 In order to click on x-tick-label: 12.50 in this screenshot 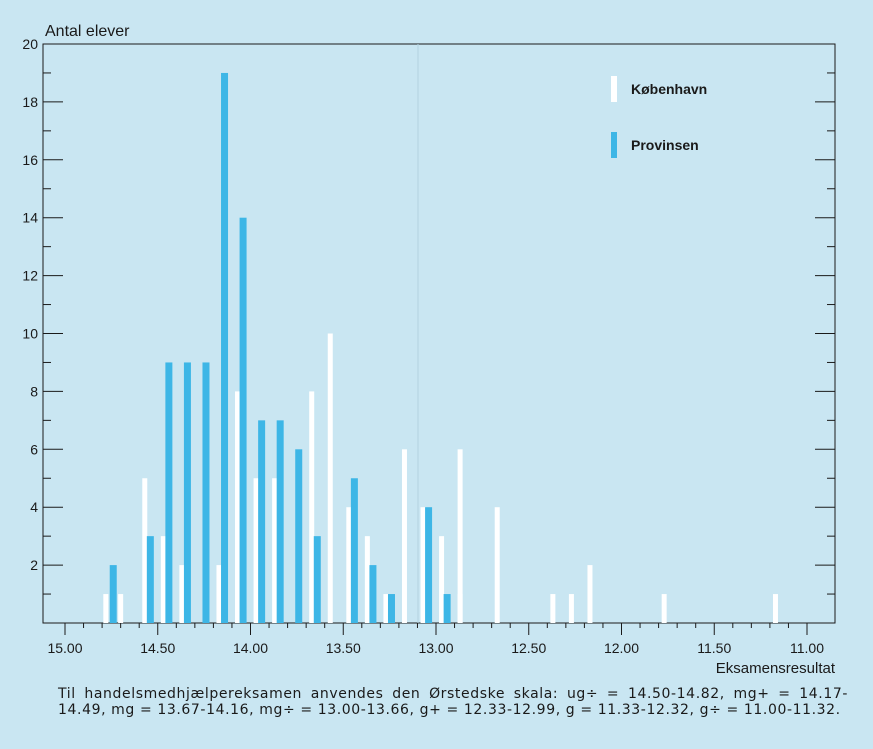, I will do `click(528, 648)`.